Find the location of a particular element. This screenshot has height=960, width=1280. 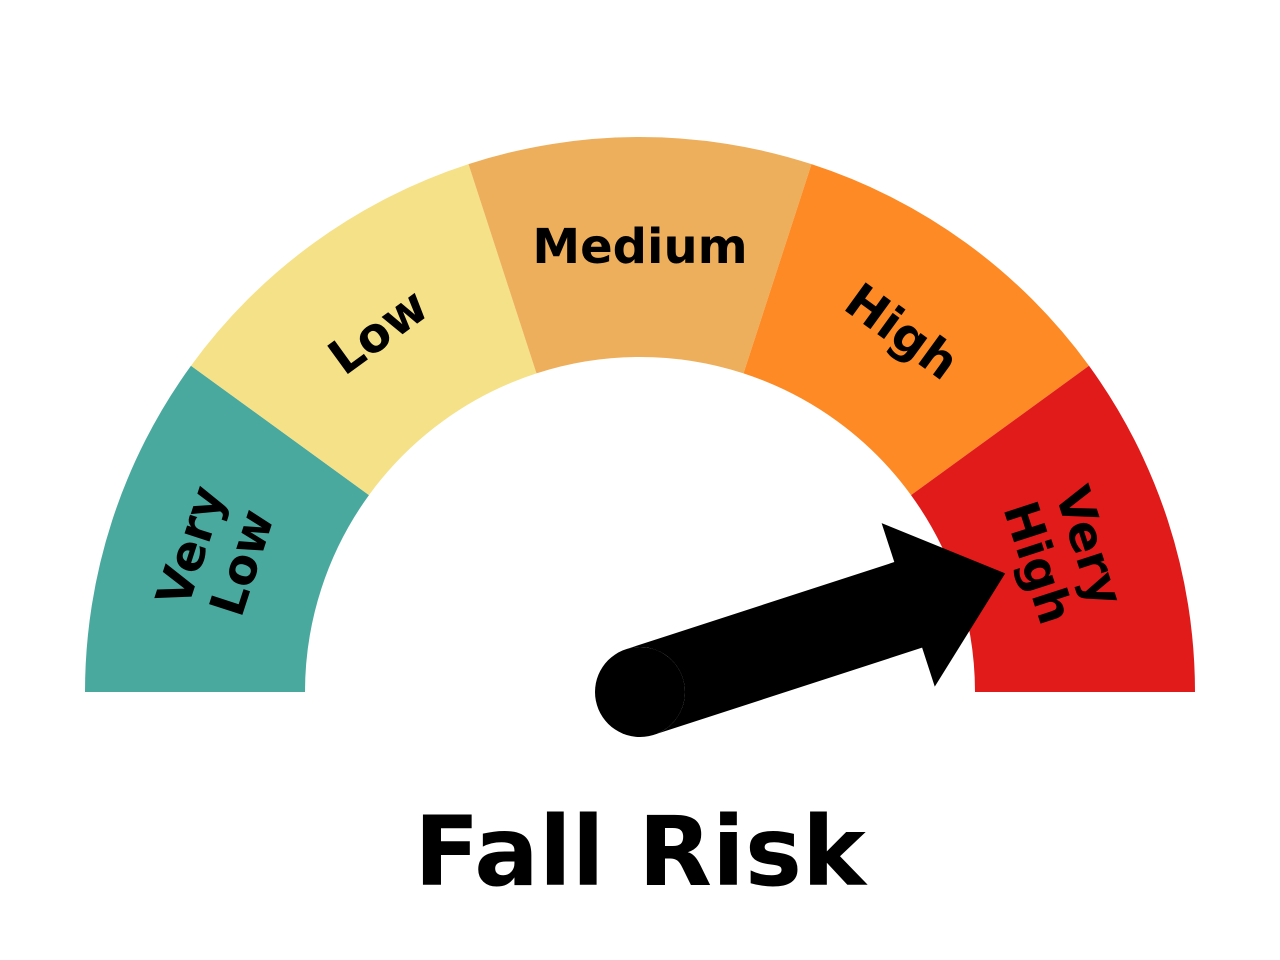

gauge-needle is located at coordinates (800, 630).